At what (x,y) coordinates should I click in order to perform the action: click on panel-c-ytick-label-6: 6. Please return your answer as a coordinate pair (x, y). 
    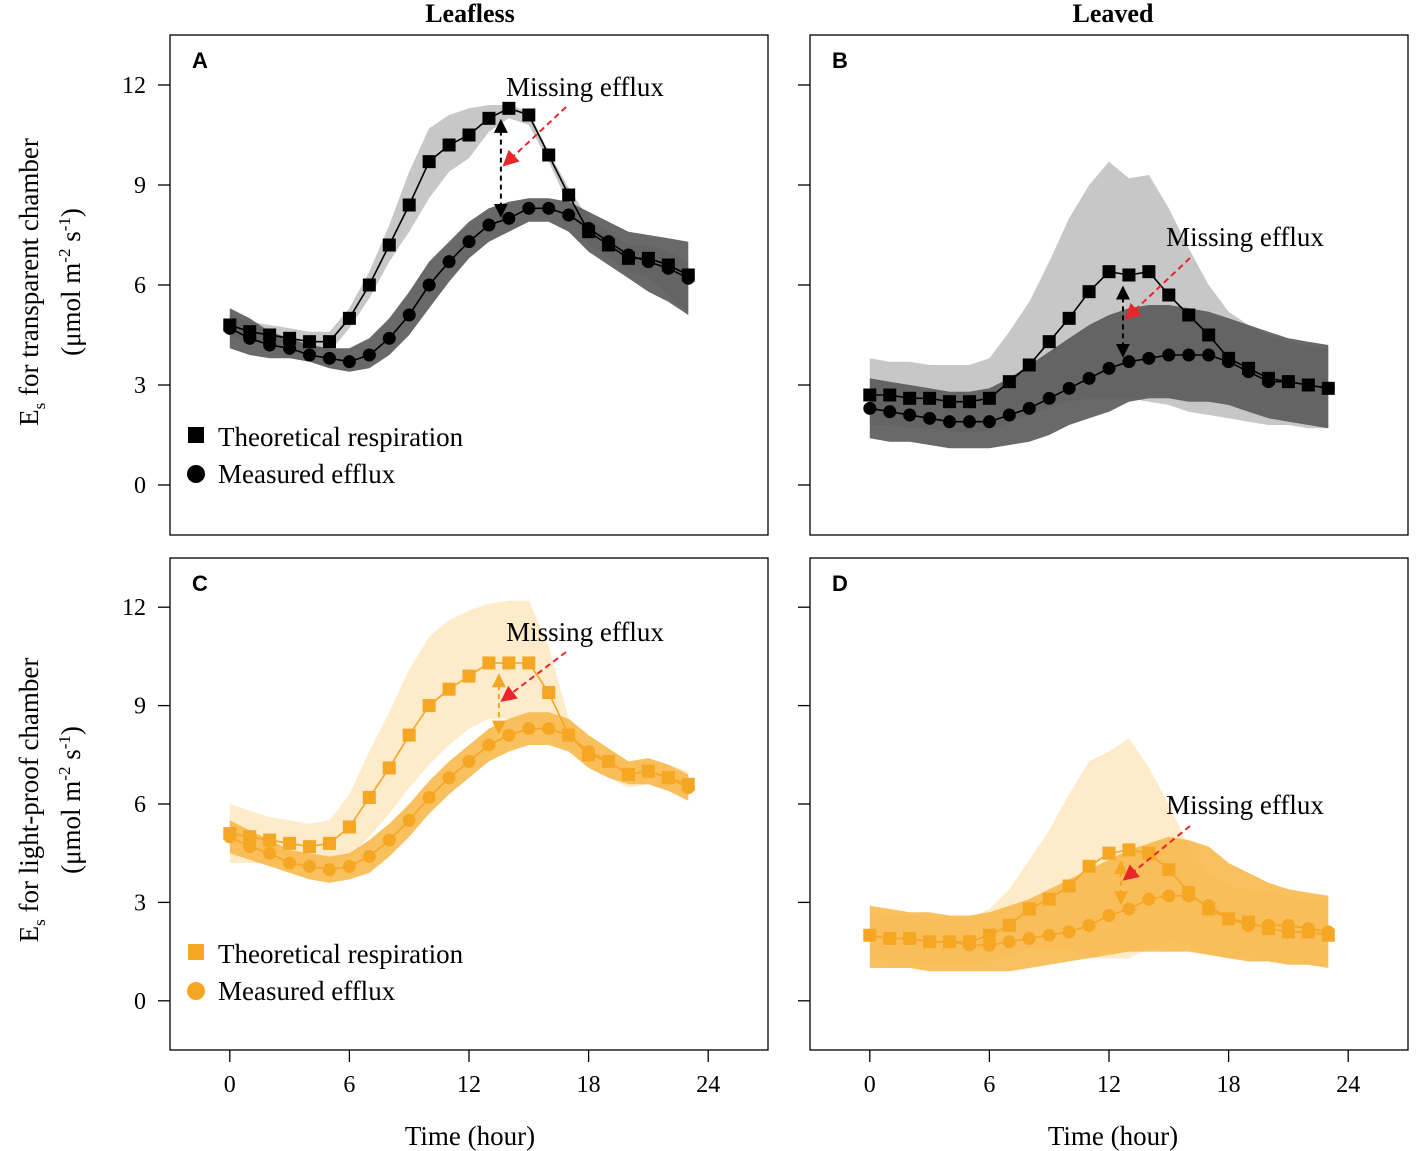
    Looking at the image, I should click on (140, 805).